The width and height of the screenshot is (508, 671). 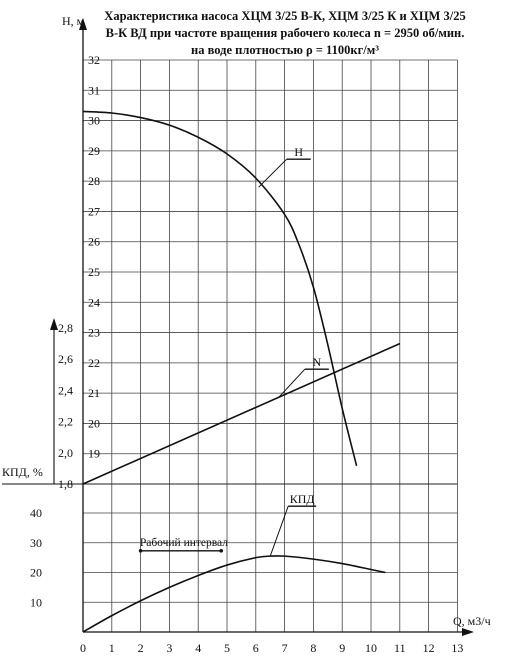 What do you see at coordinates (141, 648) in the screenshot?
I see `x-tick-label: 2` at bounding box center [141, 648].